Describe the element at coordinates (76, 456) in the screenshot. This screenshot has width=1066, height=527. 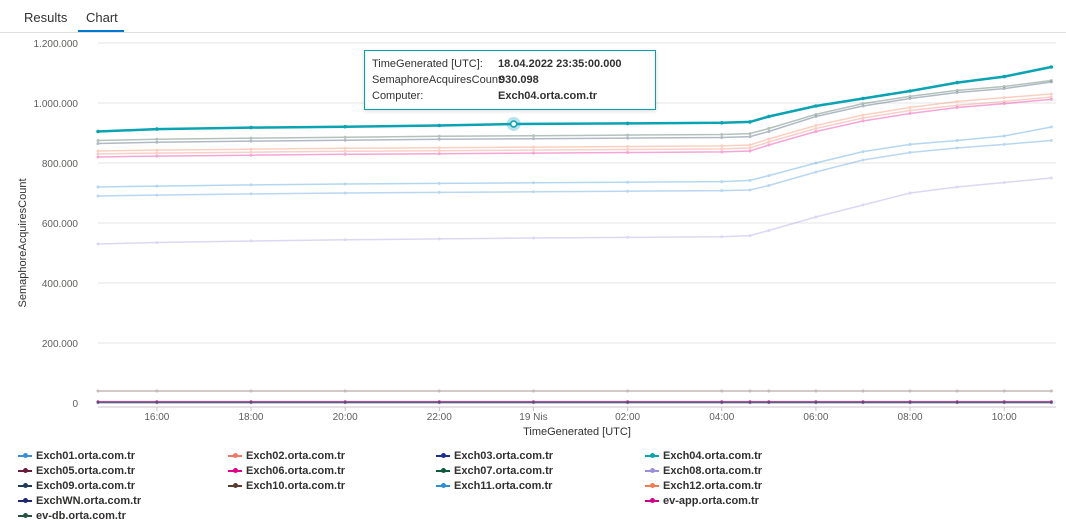
I see `legend-item: Exch01.orta.com.tr` at that location.